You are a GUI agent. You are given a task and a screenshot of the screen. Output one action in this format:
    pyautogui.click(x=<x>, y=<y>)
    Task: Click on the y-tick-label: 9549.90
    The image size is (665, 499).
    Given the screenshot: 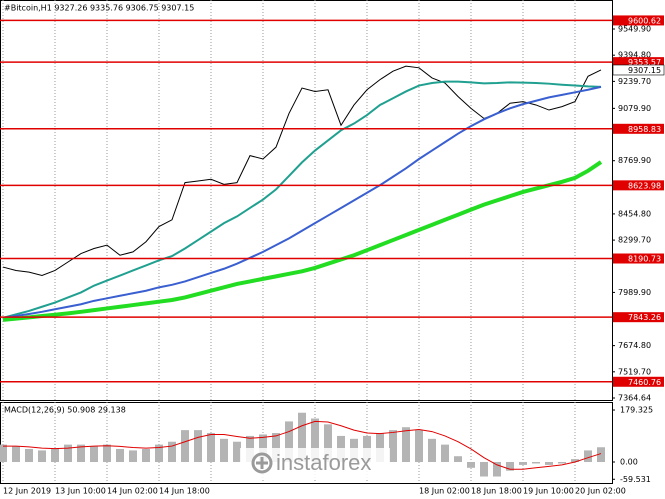 What is the action you would take?
    pyautogui.click(x=634, y=28)
    